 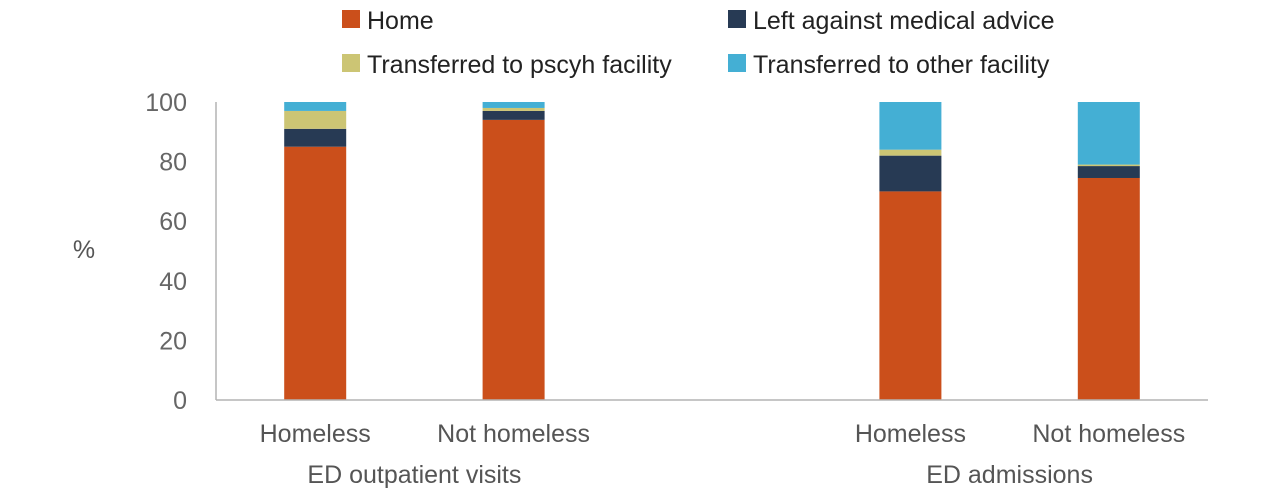 I want to click on y-tick-label: 20, so click(x=173, y=341).